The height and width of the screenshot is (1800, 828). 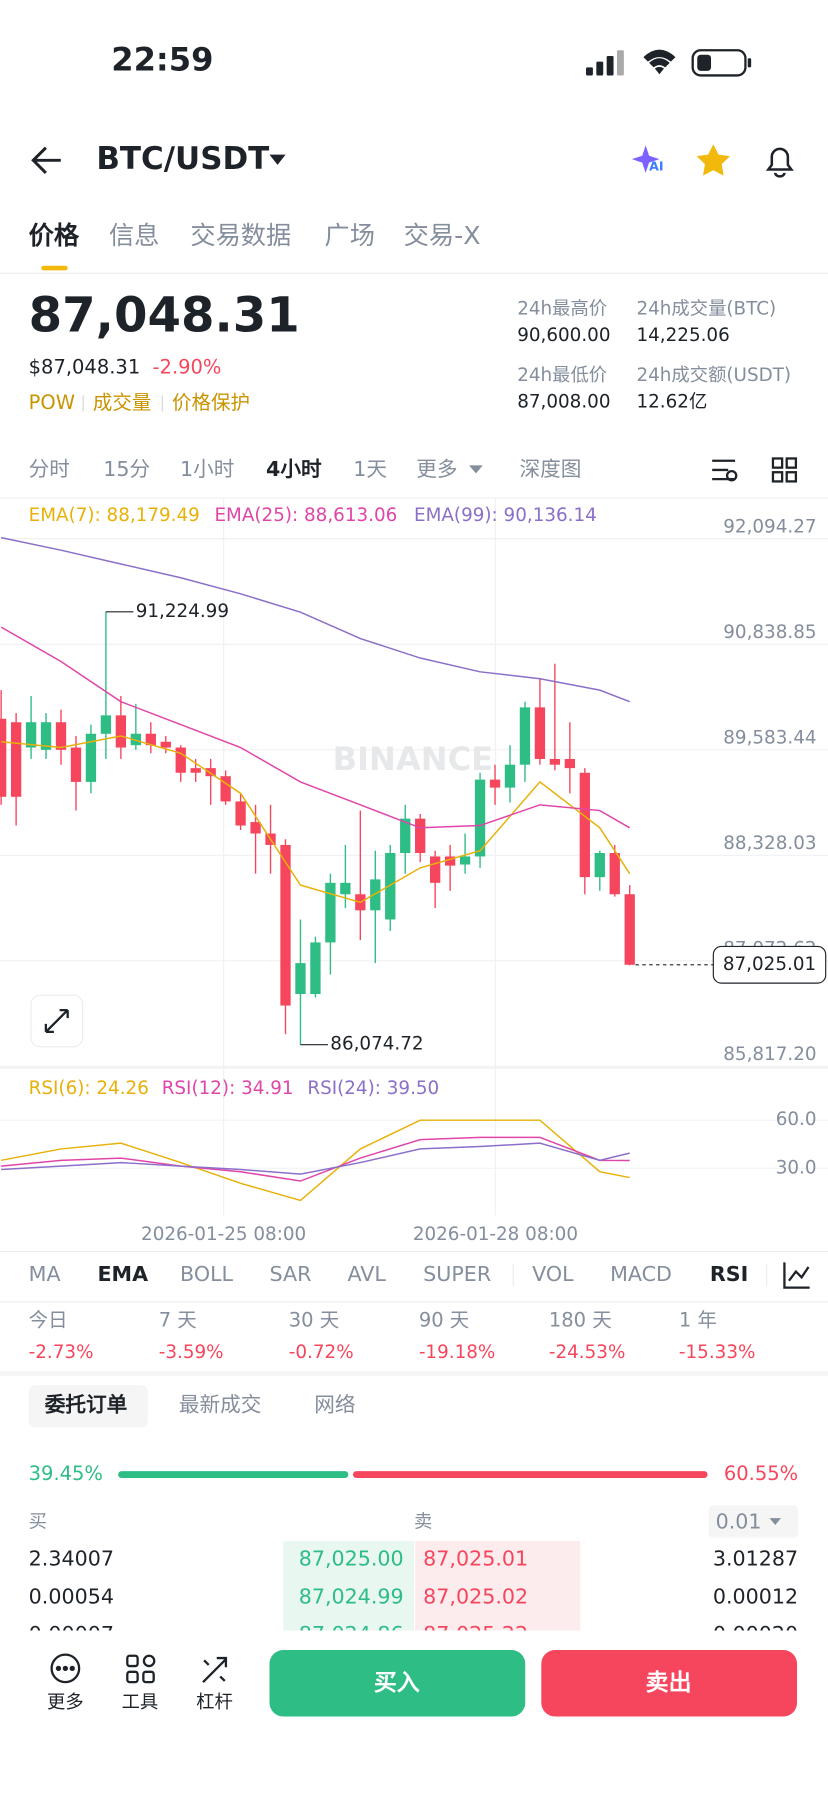 I want to click on pair-title: BTC/USDT, so click(x=182, y=159).